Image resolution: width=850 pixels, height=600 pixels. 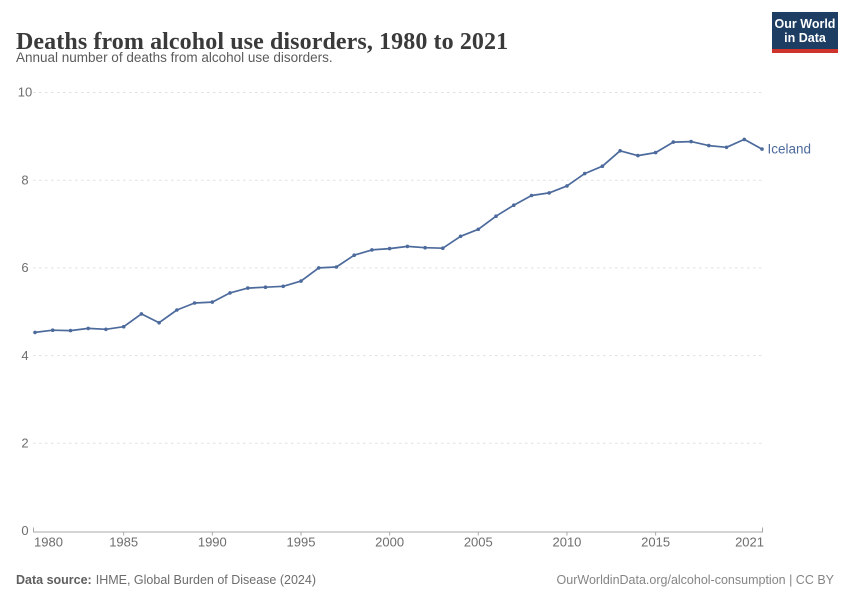 What do you see at coordinates (25, 312) in the screenshot?
I see `y-axis-labels: 0 2 4 6 8 10` at bounding box center [25, 312].